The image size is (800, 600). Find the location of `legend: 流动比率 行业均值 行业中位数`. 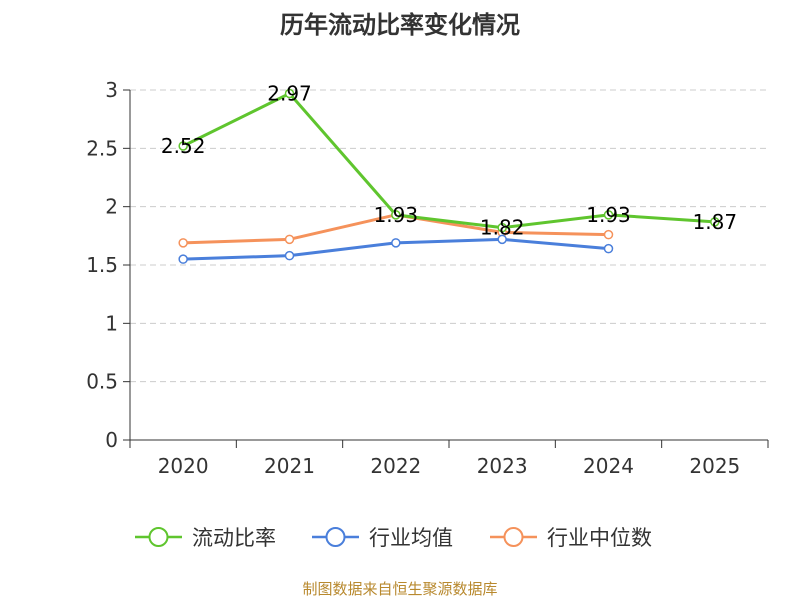

legend: 流动比率 行业均值 行业中位数 is located at coordinates (393, 538).